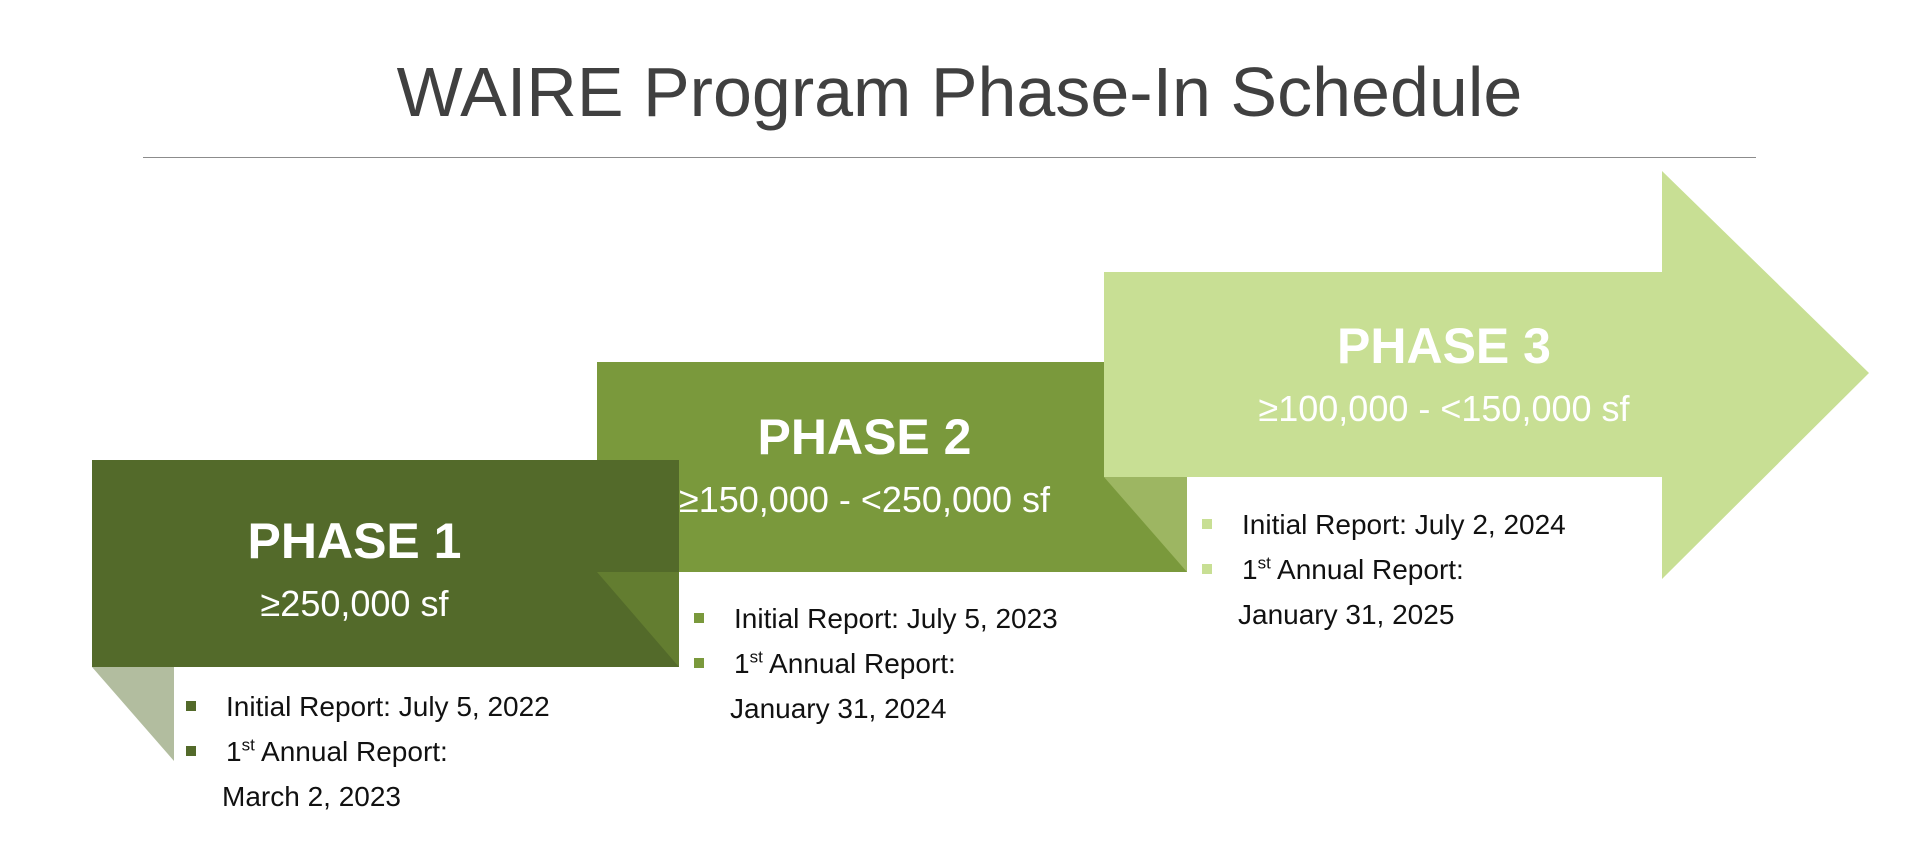 This screenshot has width=1919, height=867. Describe the element at coordinates (1145, 524) in the screenshot. I see `phase-3-fold` at that location.